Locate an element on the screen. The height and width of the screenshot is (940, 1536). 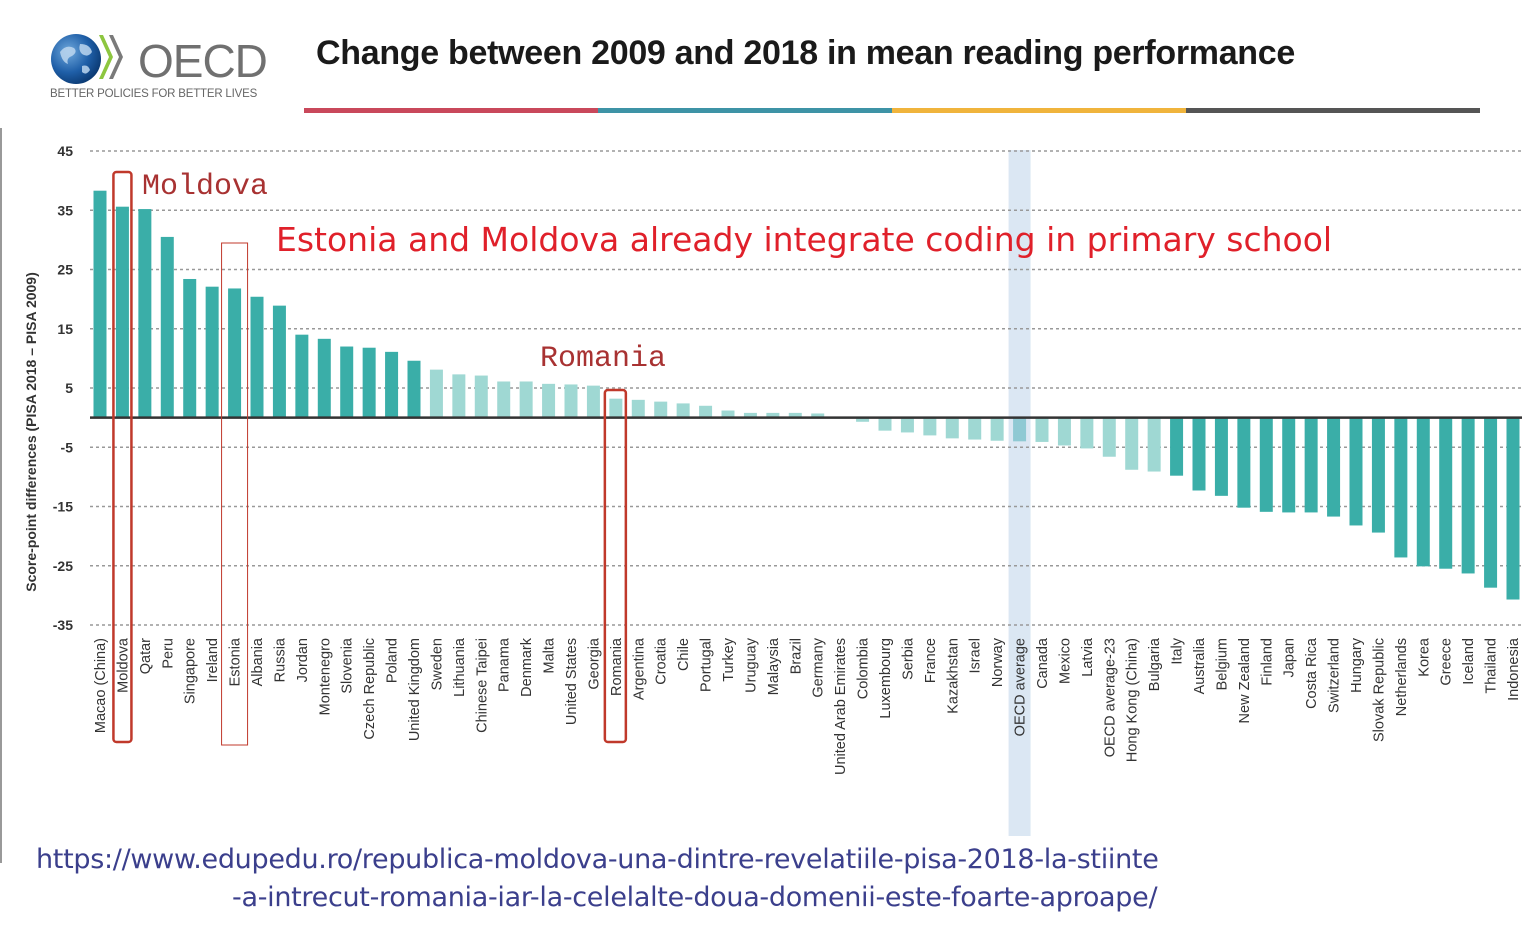
bar-hungary is located at coordinates (1356, 471).